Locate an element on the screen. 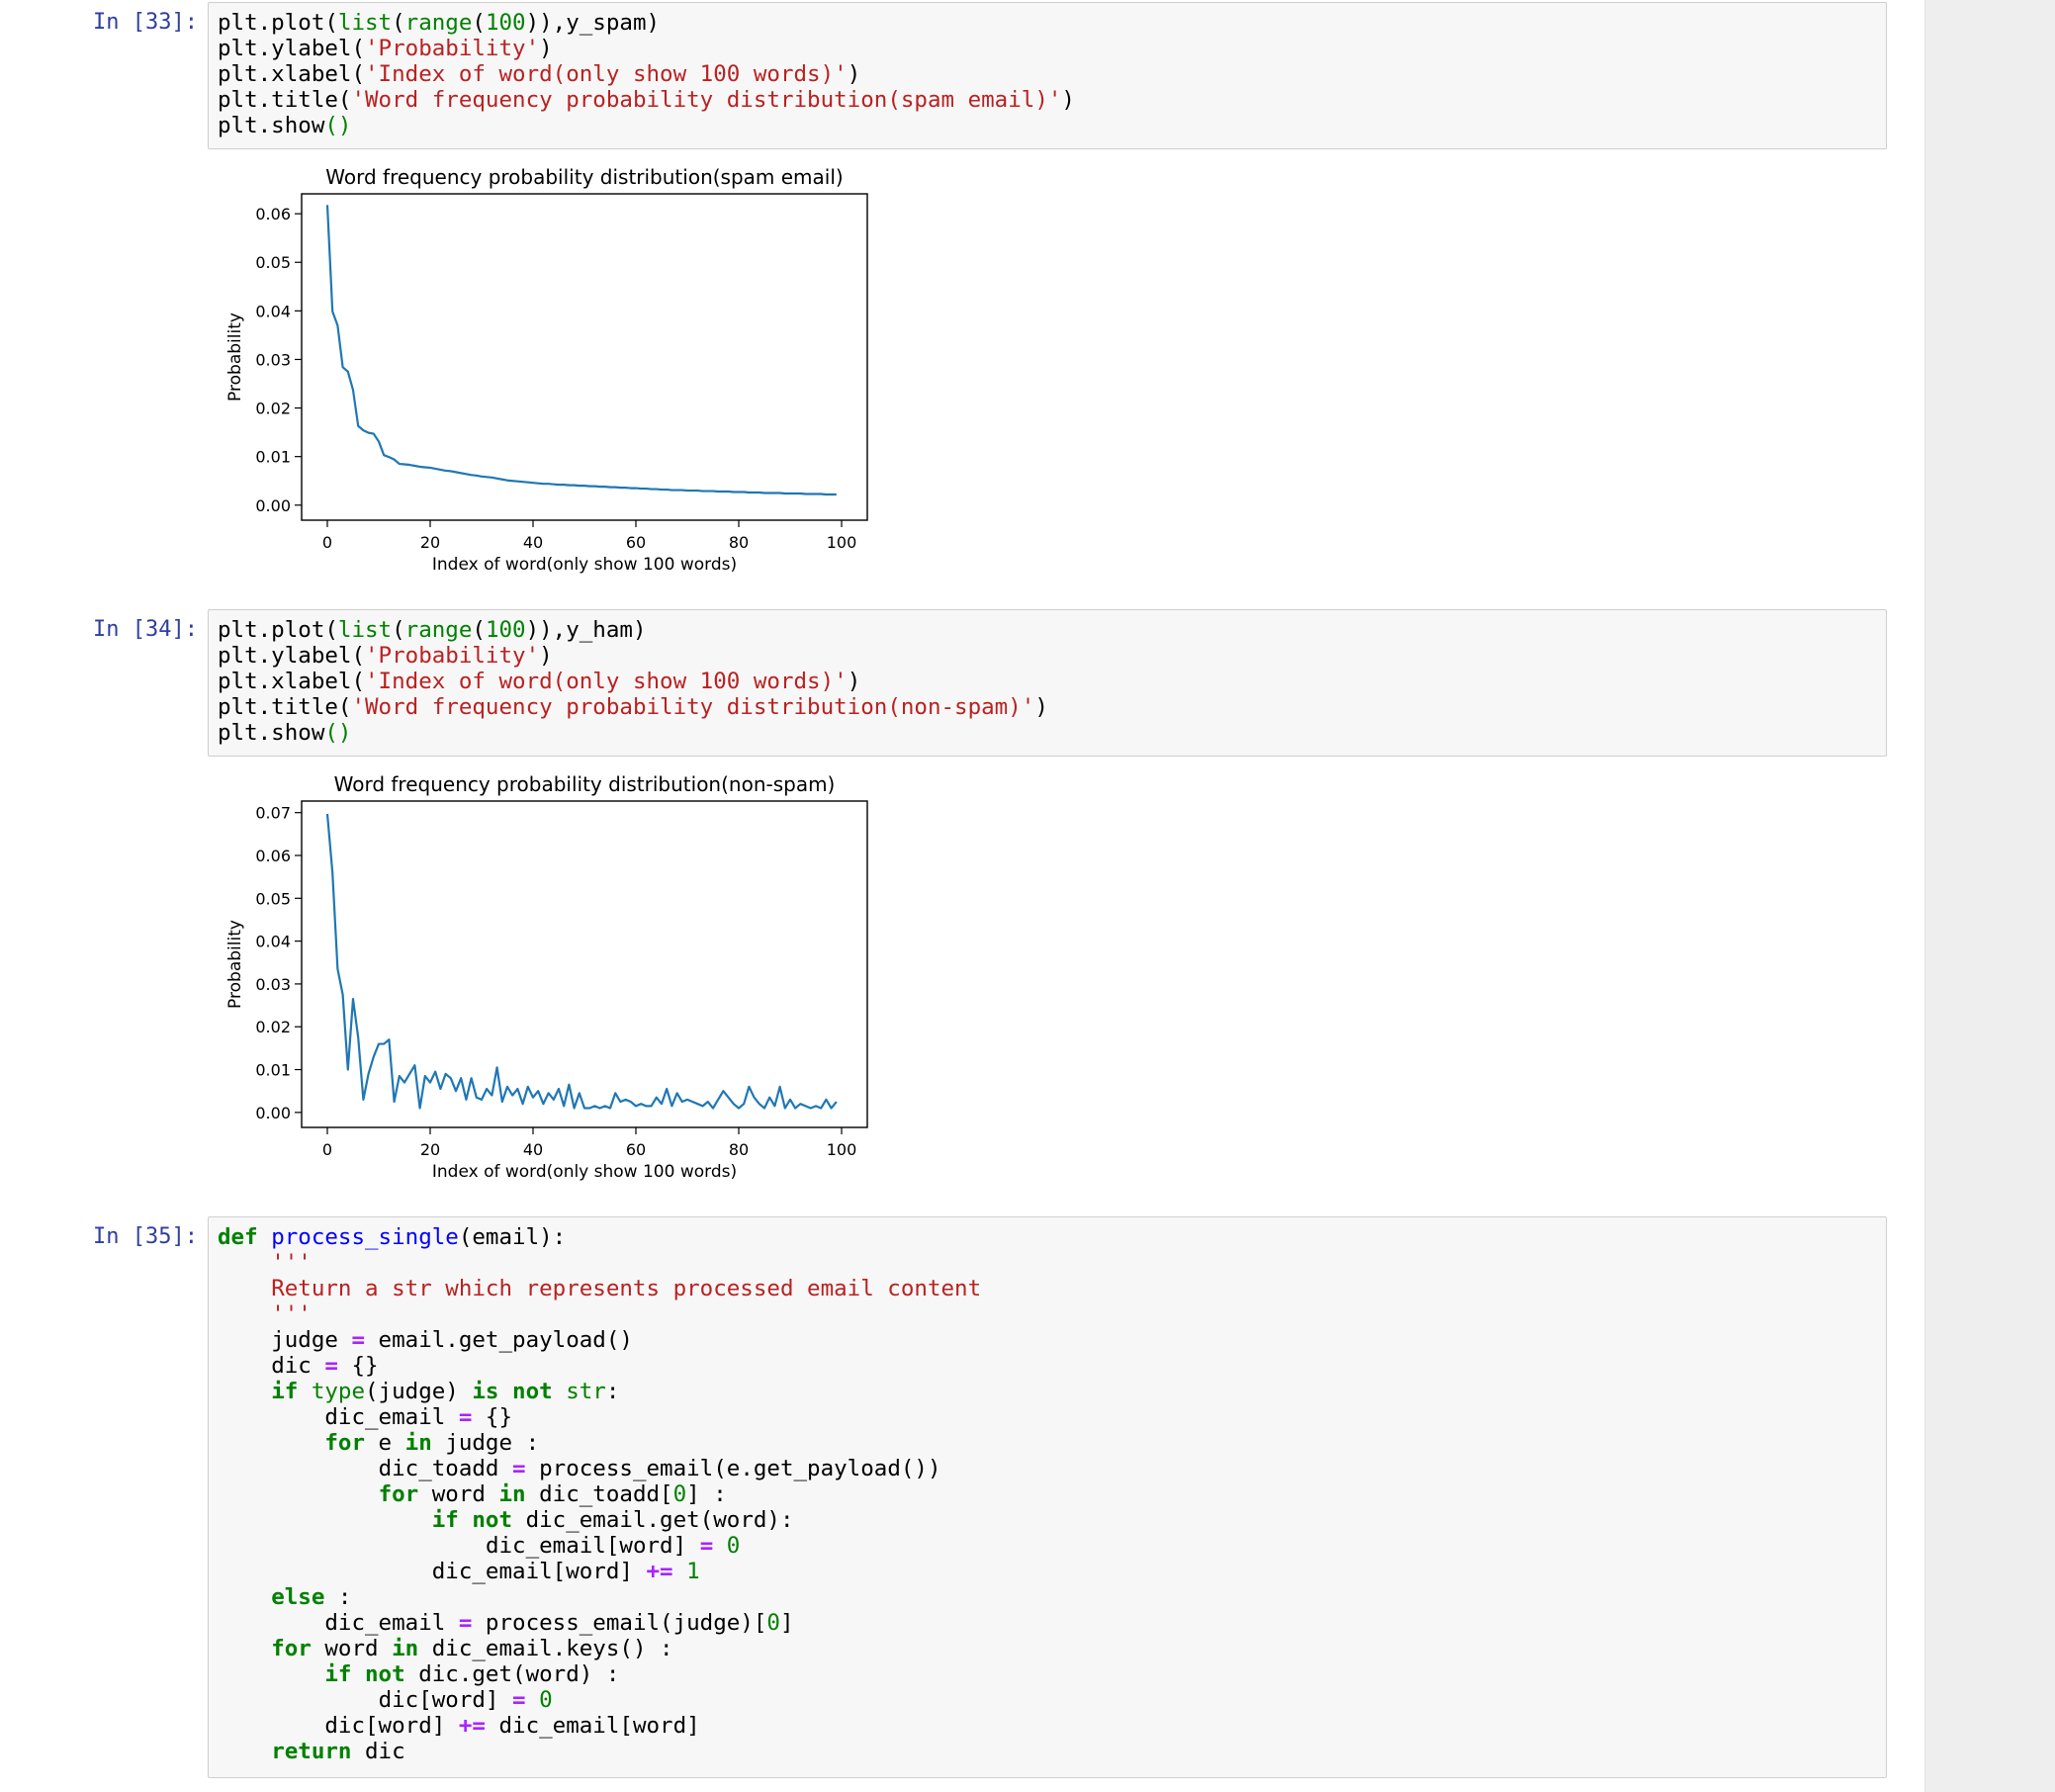 This screenshot has height=1792, width=2055. cell-prompt: In [33]: is located at coordinates (145, 22).